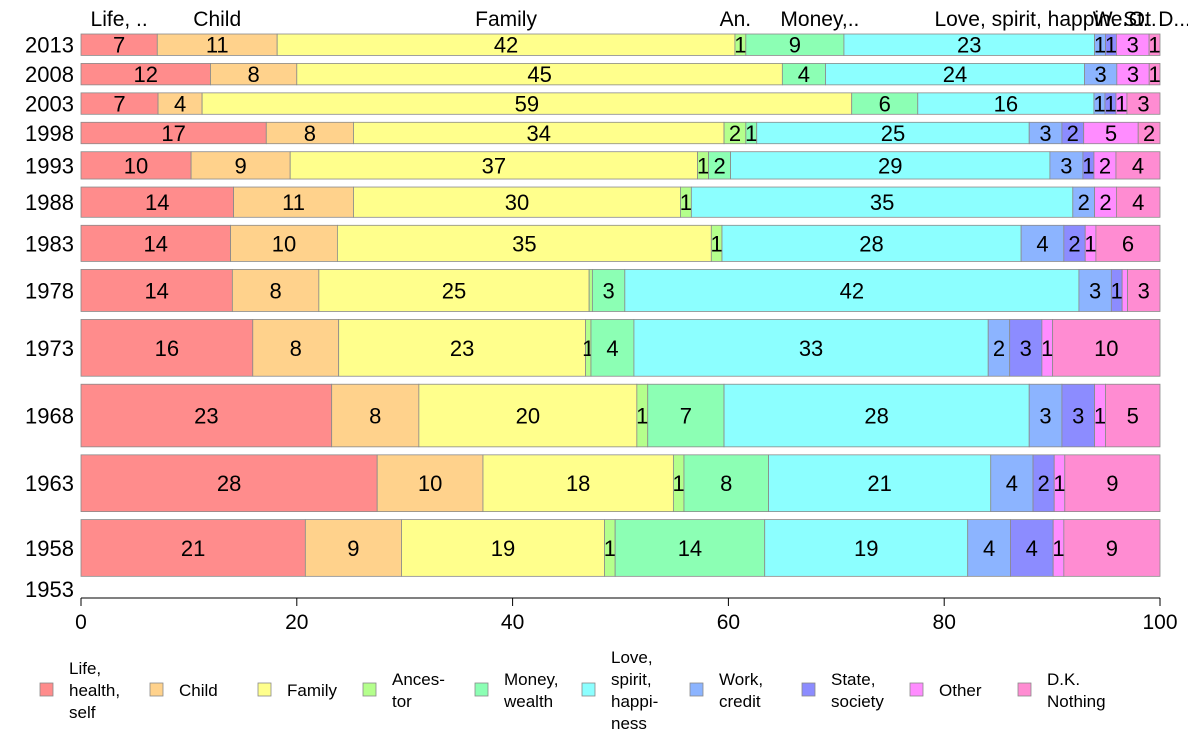  I want to click on data-label-1983-3: 1, so click(717, 243).